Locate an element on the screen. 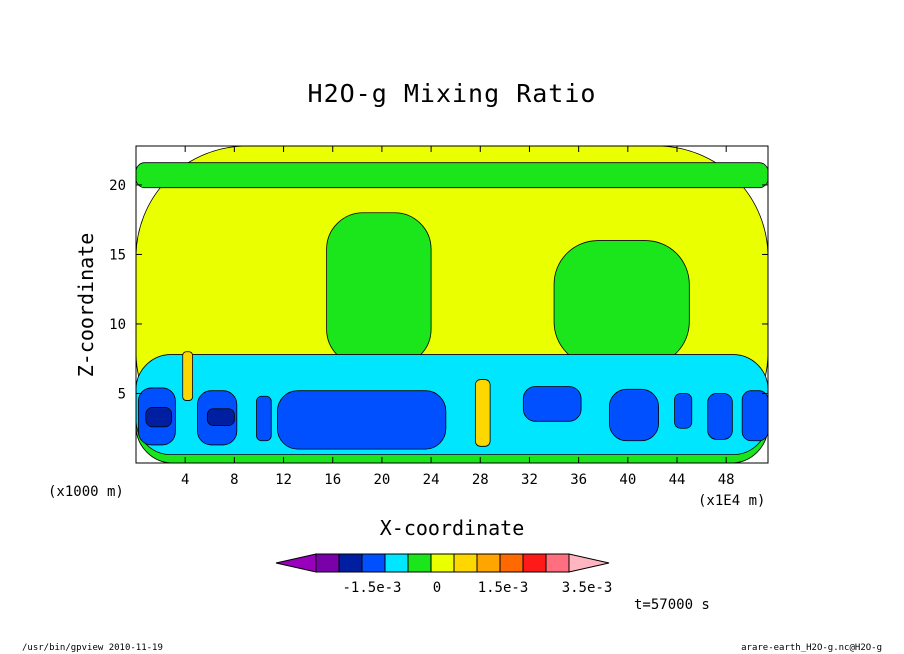 The width and height of the screenshot is (904, 654). colorbar-left-arrow is located at coordinates (296, 563).